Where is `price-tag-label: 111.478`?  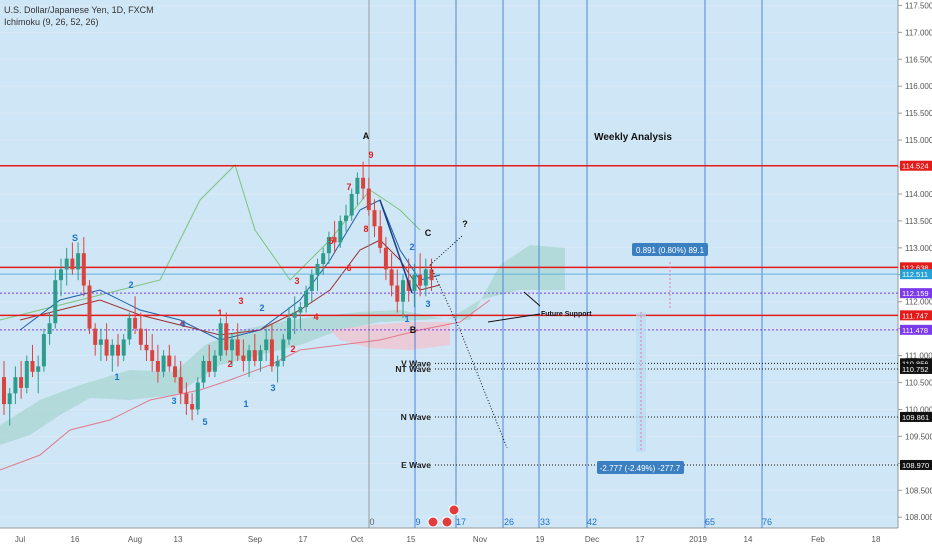 price-tag-label: 111.478 is located at coordinates (915, 330).